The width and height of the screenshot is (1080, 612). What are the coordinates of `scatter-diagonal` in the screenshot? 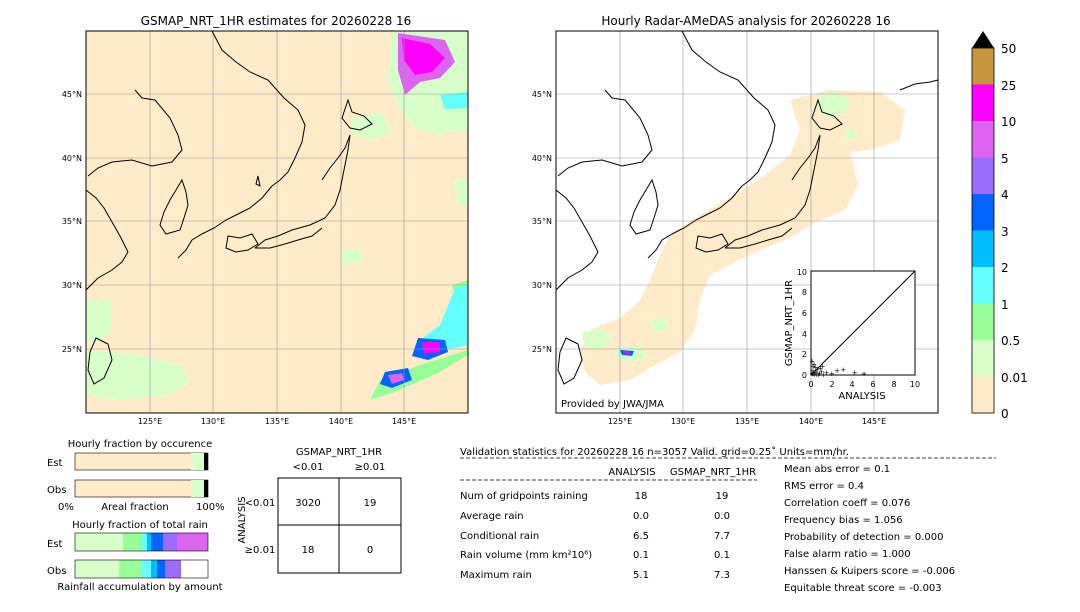 It's located at (863, 323).